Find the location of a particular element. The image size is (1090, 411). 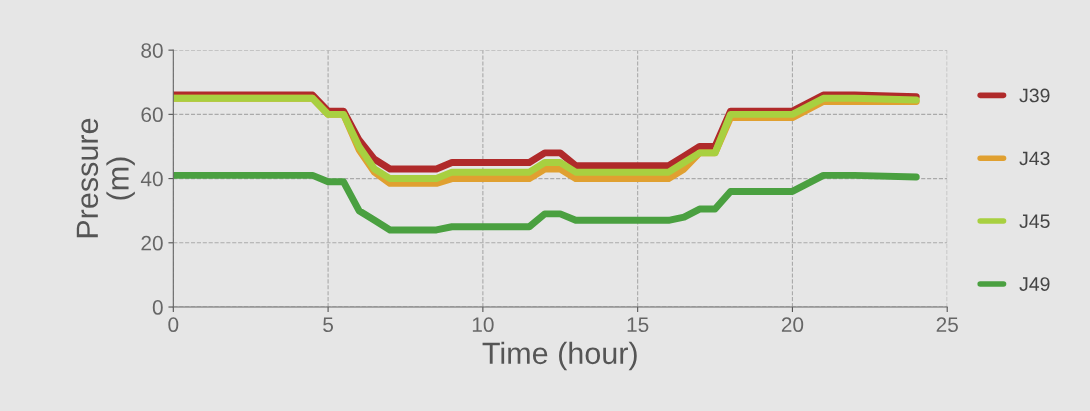

y-tick-label: 0 is located at coordinates (157, 307).